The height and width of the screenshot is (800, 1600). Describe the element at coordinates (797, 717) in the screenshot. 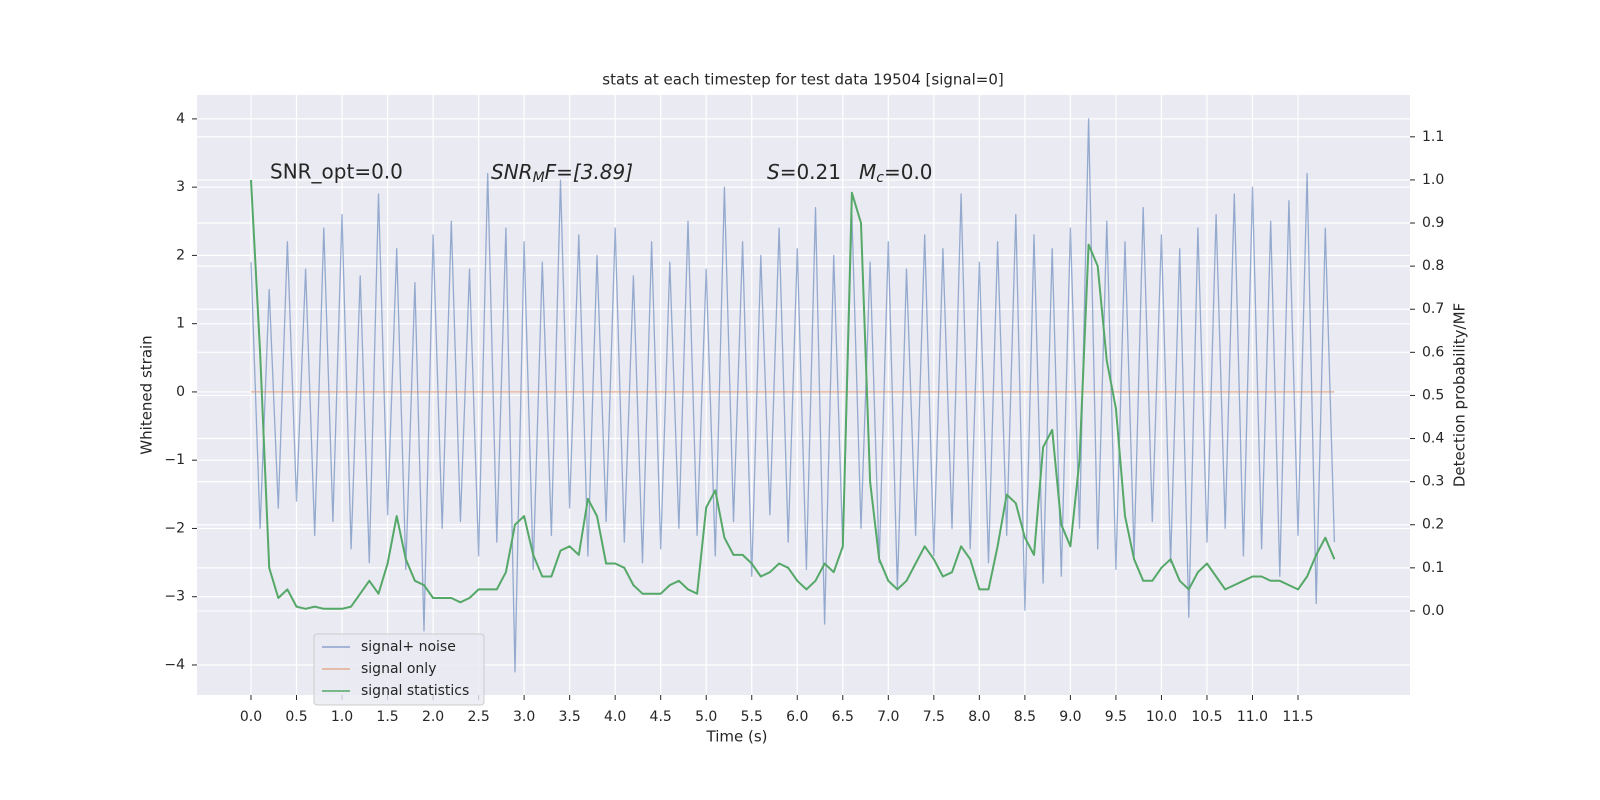

I see `x-tick-label: 6.0` at that location.